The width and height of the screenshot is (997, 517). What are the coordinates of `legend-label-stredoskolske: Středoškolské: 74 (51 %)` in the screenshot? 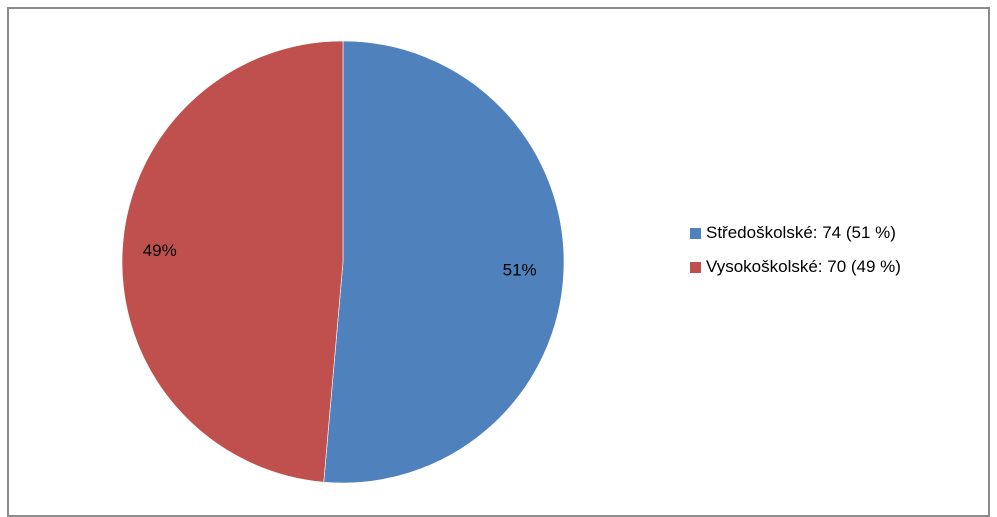 It's located at (801, 232).